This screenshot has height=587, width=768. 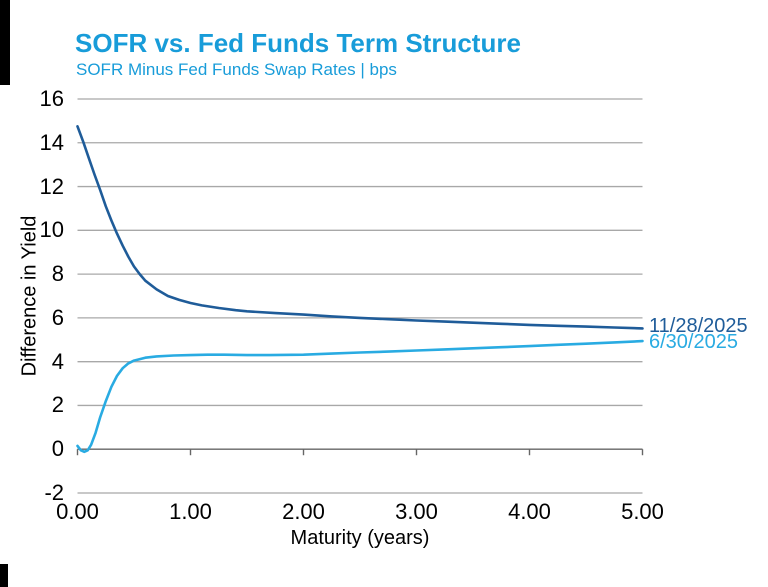 What do you see at coordinates (5, 42) in the screenshot?
I see `left-edge-black-accent` at bounding box center [5, 42].